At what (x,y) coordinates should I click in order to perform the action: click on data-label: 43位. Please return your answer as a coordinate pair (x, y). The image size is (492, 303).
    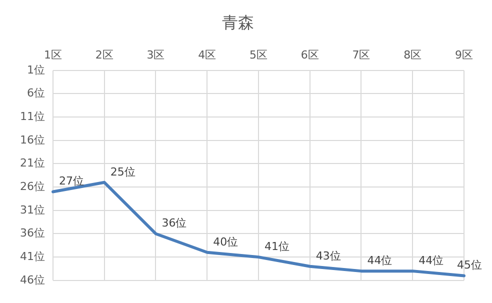
    Looking at the image, I should click on (328, 255).